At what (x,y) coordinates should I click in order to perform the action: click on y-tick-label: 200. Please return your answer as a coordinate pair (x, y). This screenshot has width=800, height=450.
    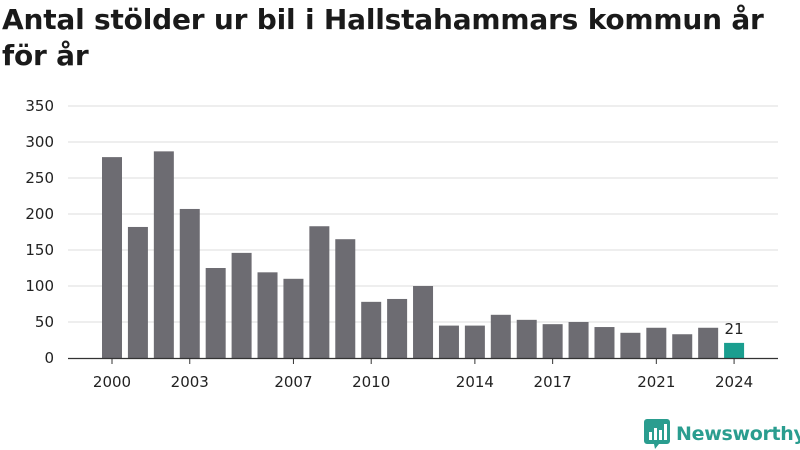
    Looking at the image, I should click on (39, 214).